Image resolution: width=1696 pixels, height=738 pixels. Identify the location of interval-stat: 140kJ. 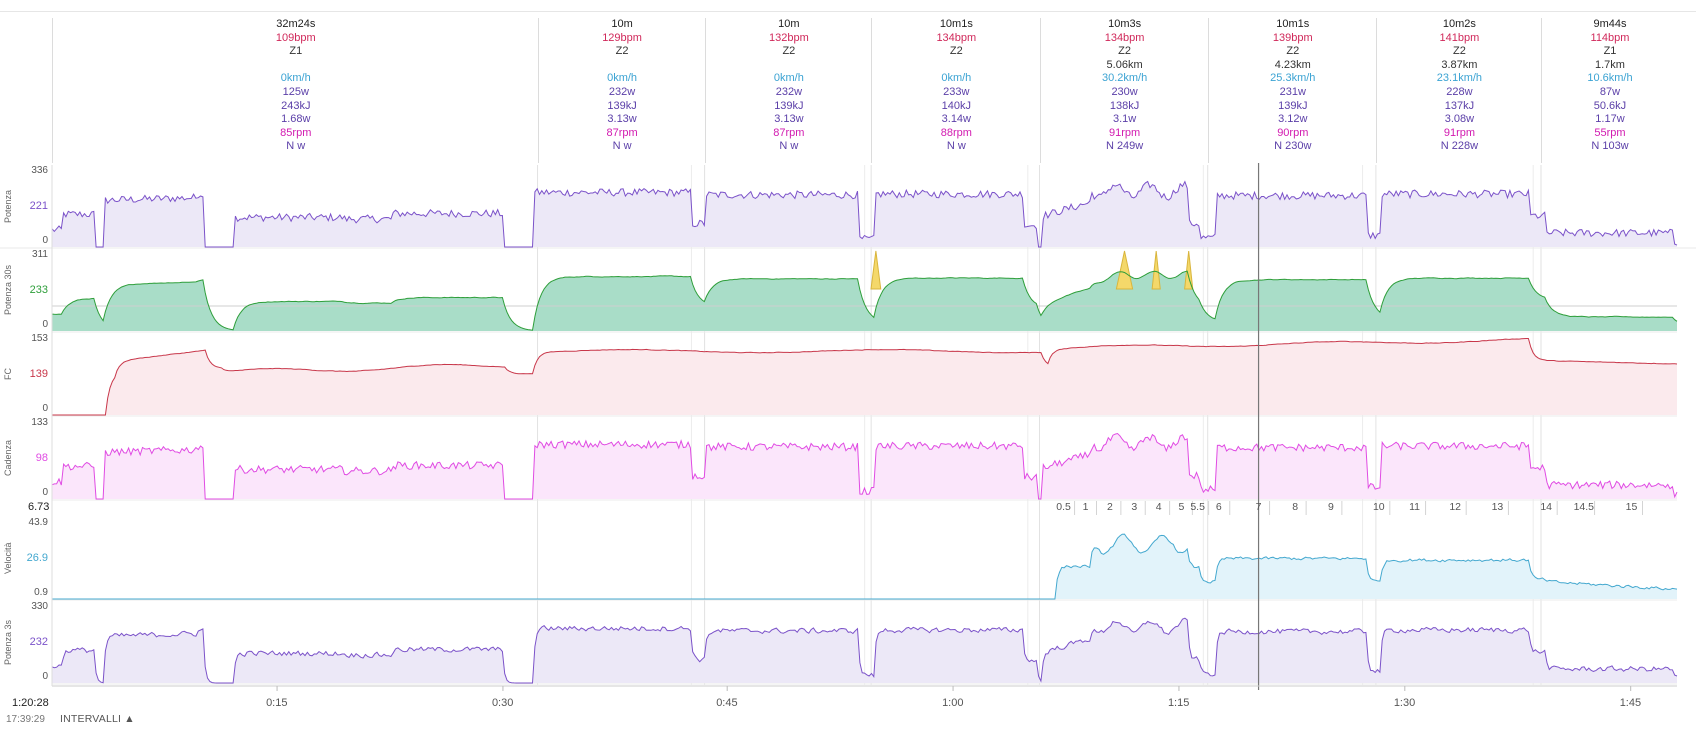
(956, 105).